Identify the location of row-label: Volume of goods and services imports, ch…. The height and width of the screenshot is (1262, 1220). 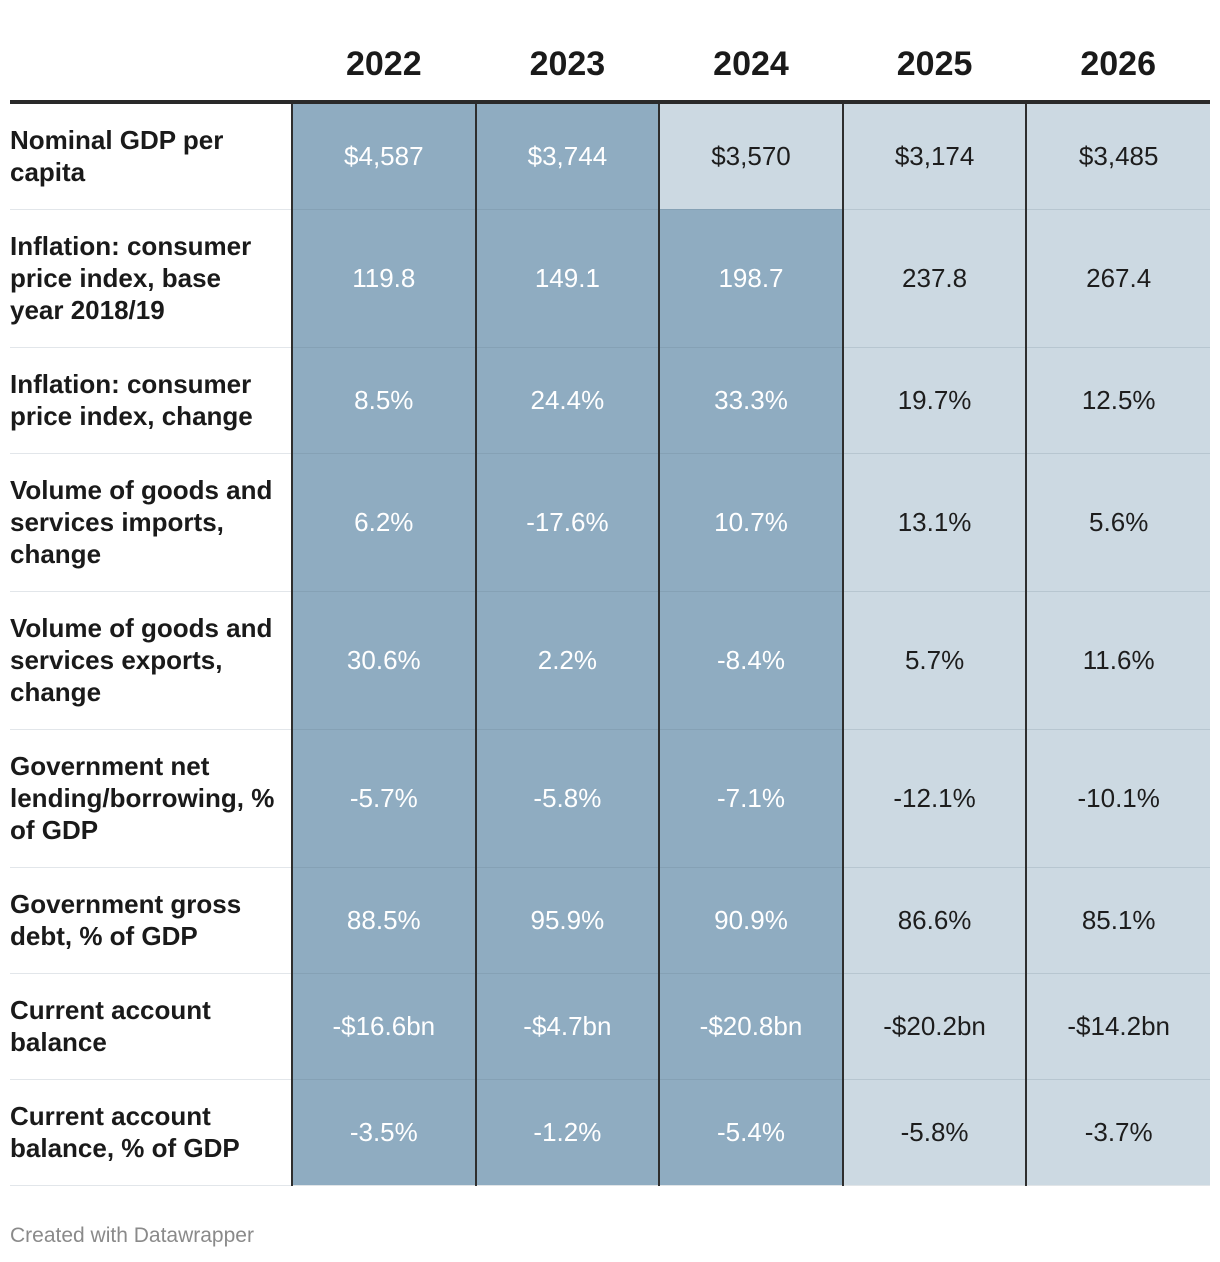
(151, 522).